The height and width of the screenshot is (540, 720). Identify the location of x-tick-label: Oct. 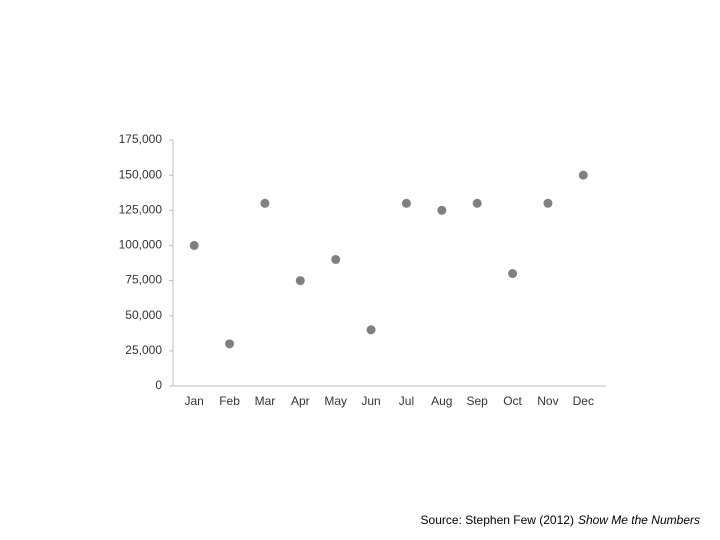
(512, 401).